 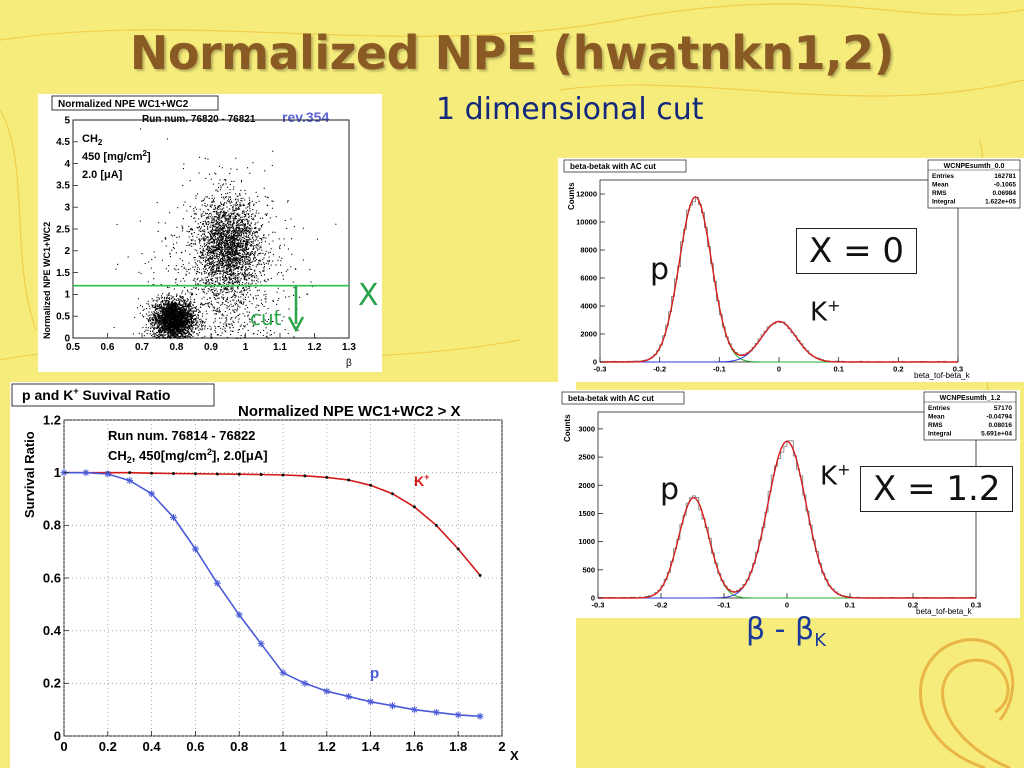 I want to click on corner-swirl-icon, so click(x=967, y=703).